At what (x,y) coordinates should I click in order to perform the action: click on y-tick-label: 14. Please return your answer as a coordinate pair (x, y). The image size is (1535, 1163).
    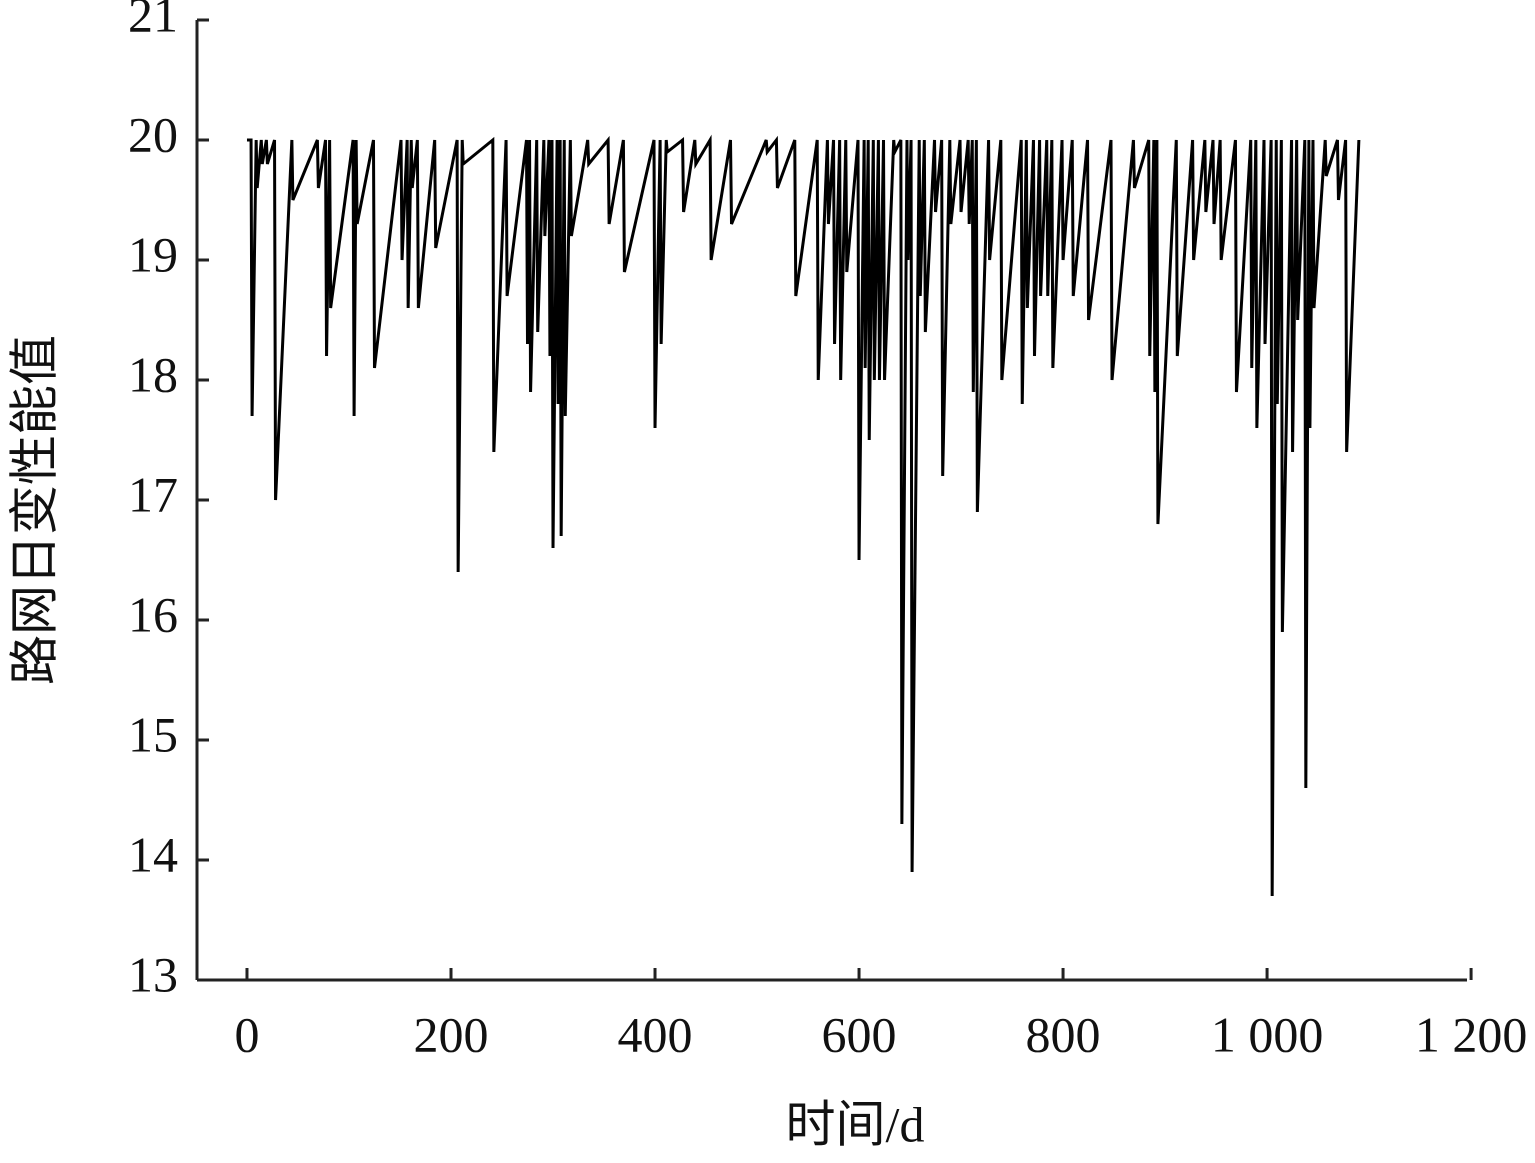
    Looking at the image, I should click on (153, 854).